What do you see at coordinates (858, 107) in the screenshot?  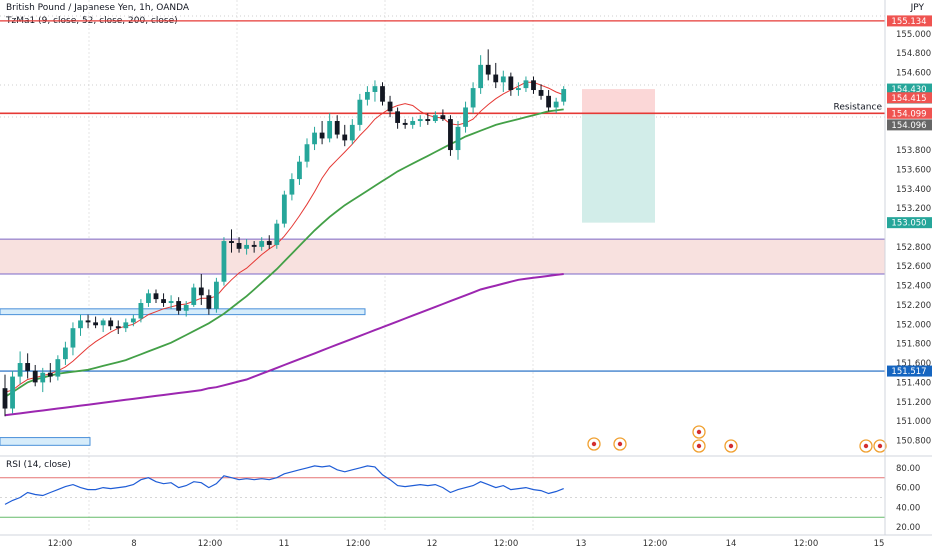 I see `resistance-label: Resistance` at bounding box center [858, 107].